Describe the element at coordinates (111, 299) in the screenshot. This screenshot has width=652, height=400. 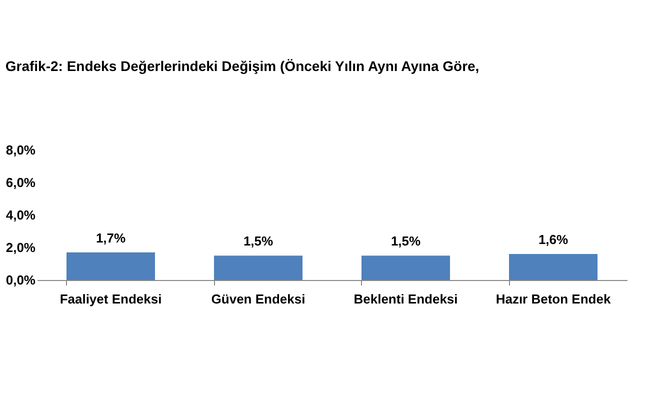
I see `x-tick-label: Faaliyet Endeksi` at that location.